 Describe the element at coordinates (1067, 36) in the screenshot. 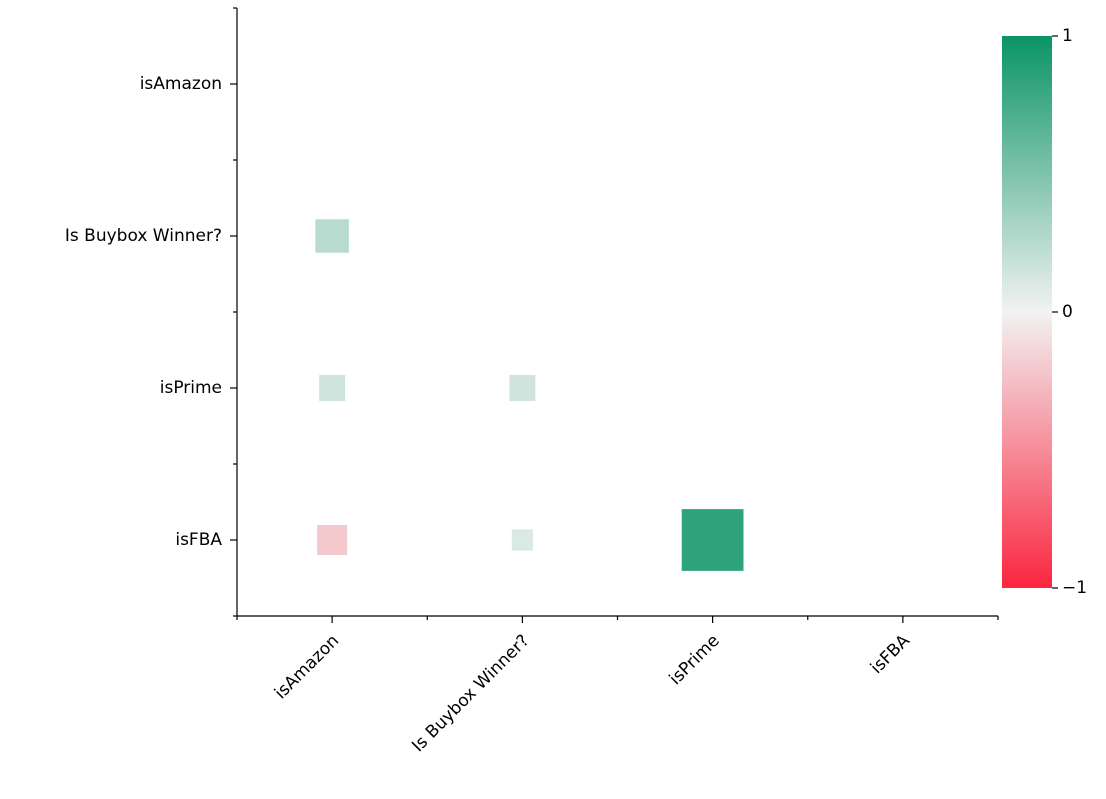

I see `colorbar-tick-label: 1` at that location.